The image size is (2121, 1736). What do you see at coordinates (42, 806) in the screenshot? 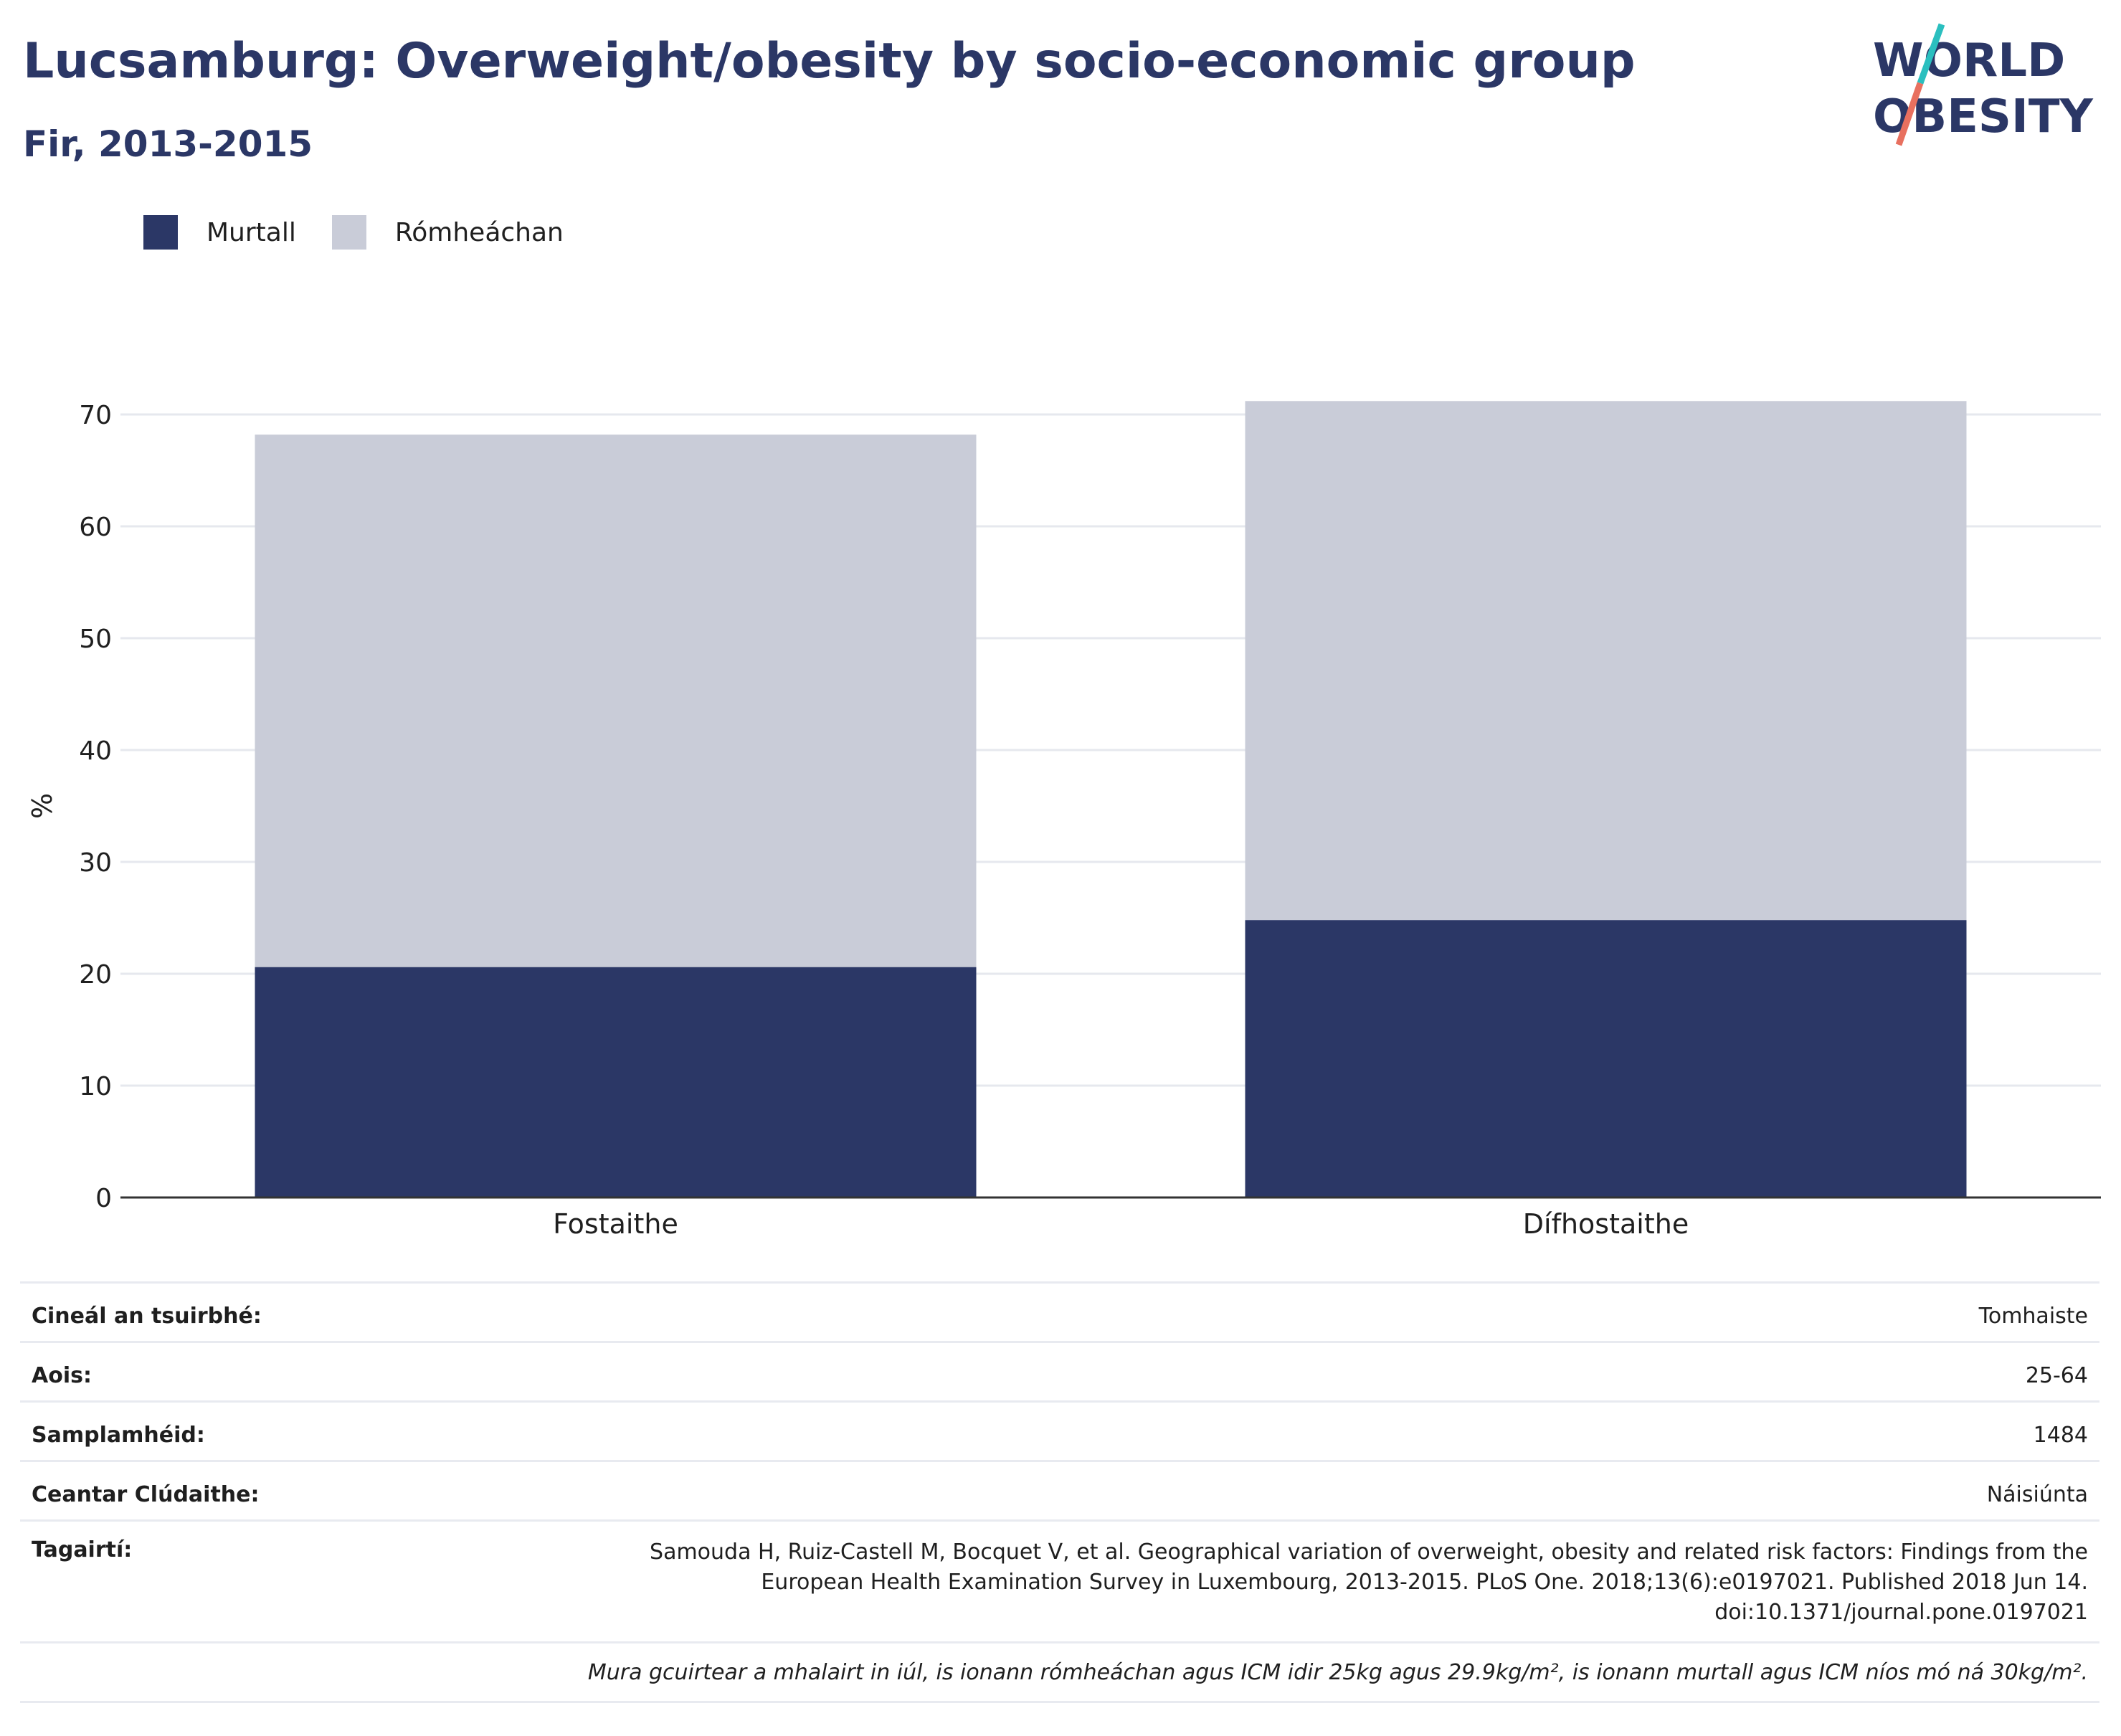
I see `y-axis-label: %` at bounding box center [42, 806].